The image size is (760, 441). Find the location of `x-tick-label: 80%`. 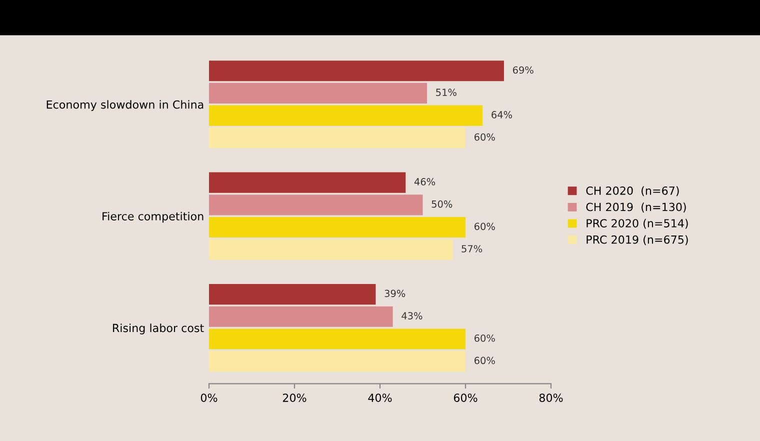

x-tick-label: 80% is located at coordinates (551, 398).